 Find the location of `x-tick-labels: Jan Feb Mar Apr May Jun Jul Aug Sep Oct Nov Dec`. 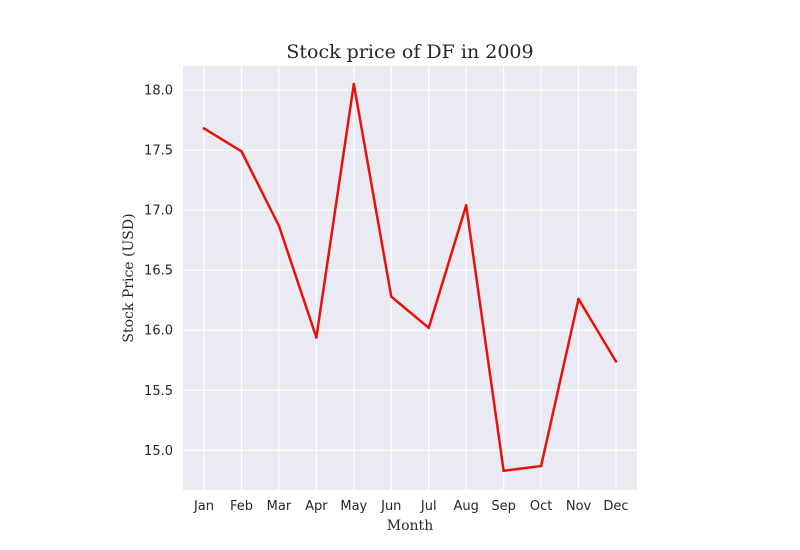

x-tick-labels: Jan Feb Mar Apr May Jun Jul Aug Sep Oct Nov Dec is located at coordinates (411, 506).